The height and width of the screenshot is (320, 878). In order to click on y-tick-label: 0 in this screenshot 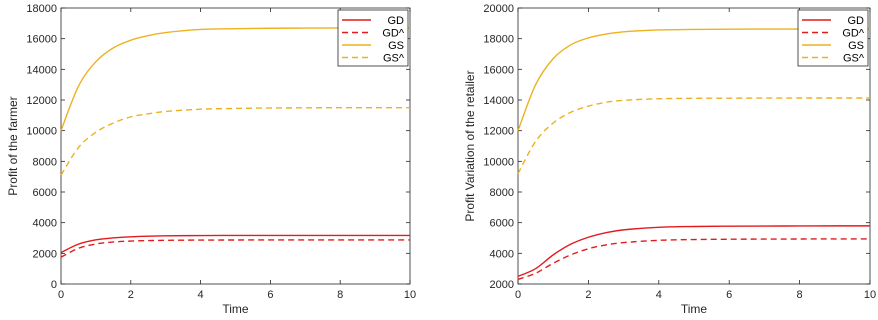, I will do `click(54, 285)`.